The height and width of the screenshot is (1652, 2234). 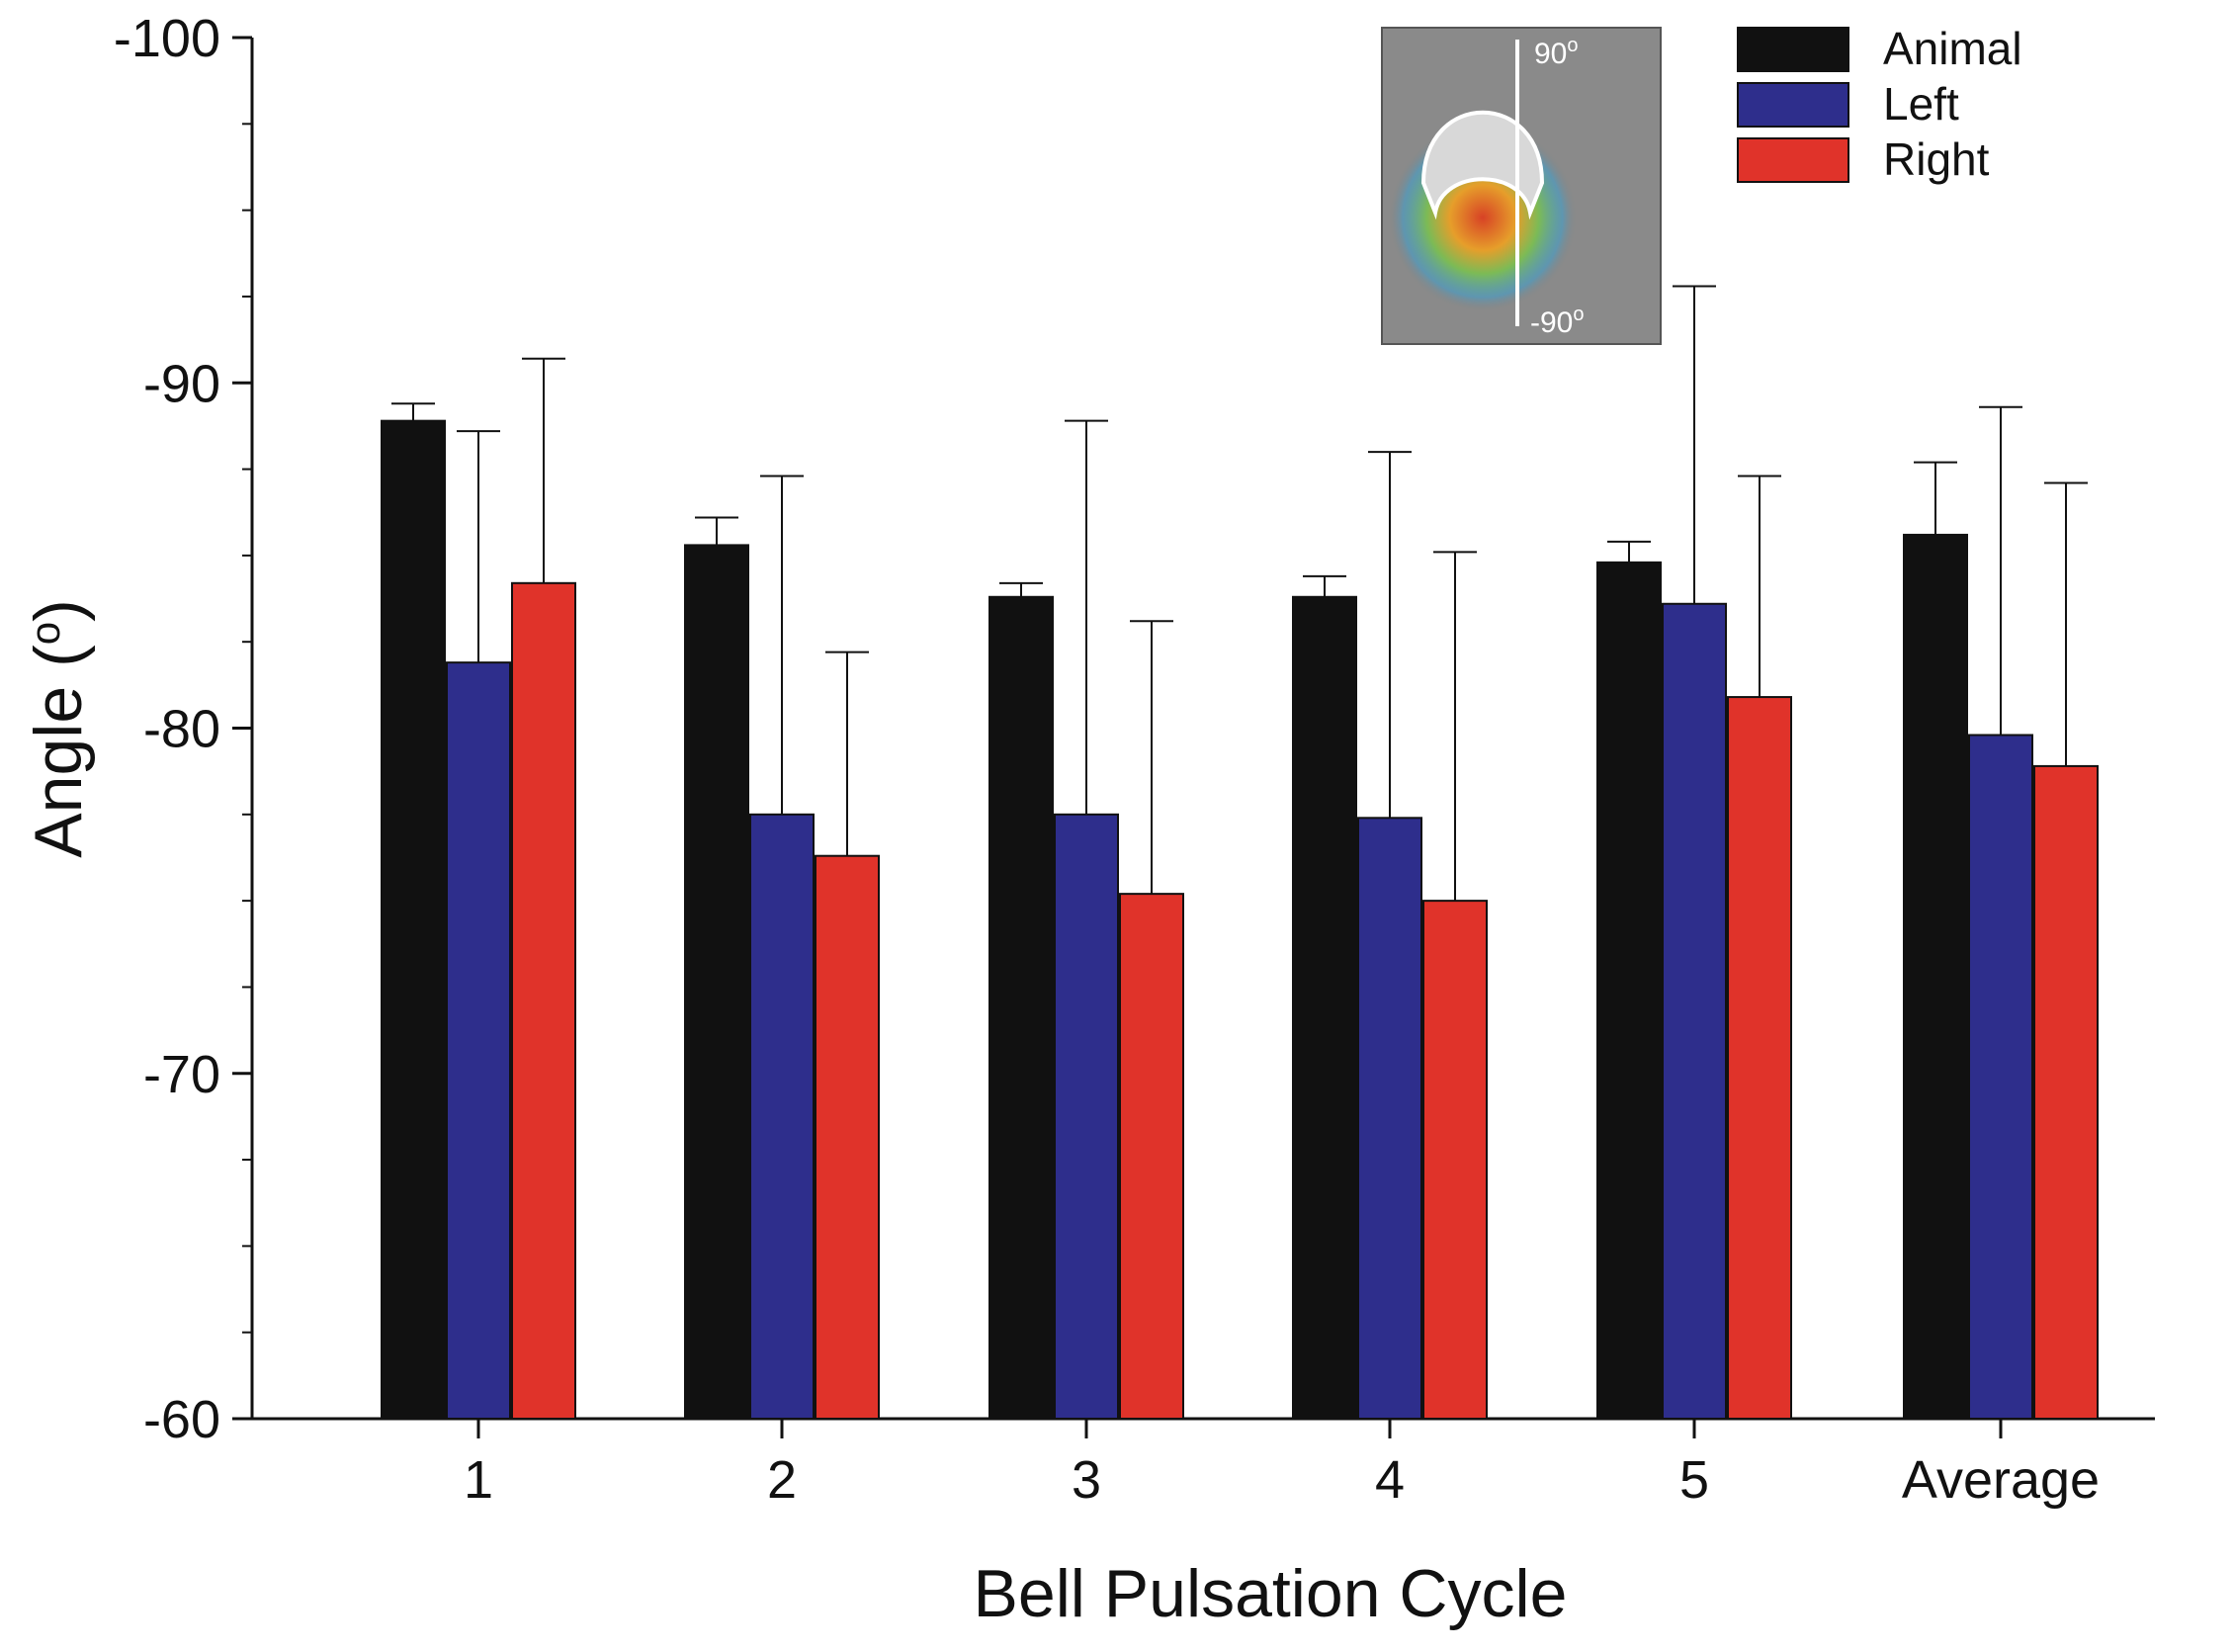 What do you see at coordinates (1921, 104) in the screenshot?
I see `legend-label-left: Left` at bounding box center [1921, 104].